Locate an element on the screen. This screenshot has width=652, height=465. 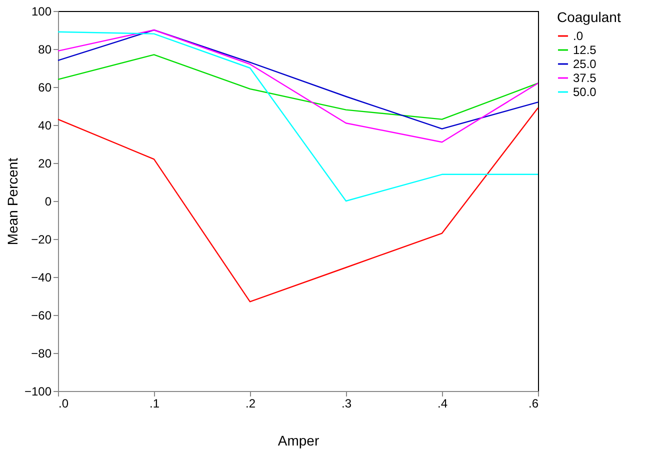
line-series is located at coordinates (298, 87).